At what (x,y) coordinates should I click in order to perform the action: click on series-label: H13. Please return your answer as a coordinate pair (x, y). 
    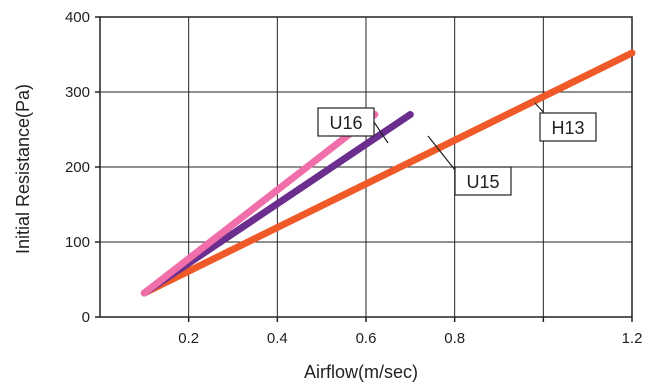
    Looking at the image, I should click on (567, 128).